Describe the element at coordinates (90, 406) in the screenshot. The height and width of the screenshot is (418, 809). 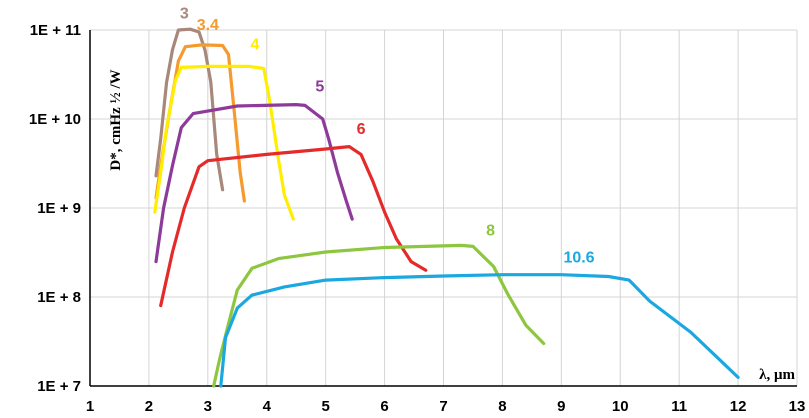
I see `x-tick-label: 1` at that location.